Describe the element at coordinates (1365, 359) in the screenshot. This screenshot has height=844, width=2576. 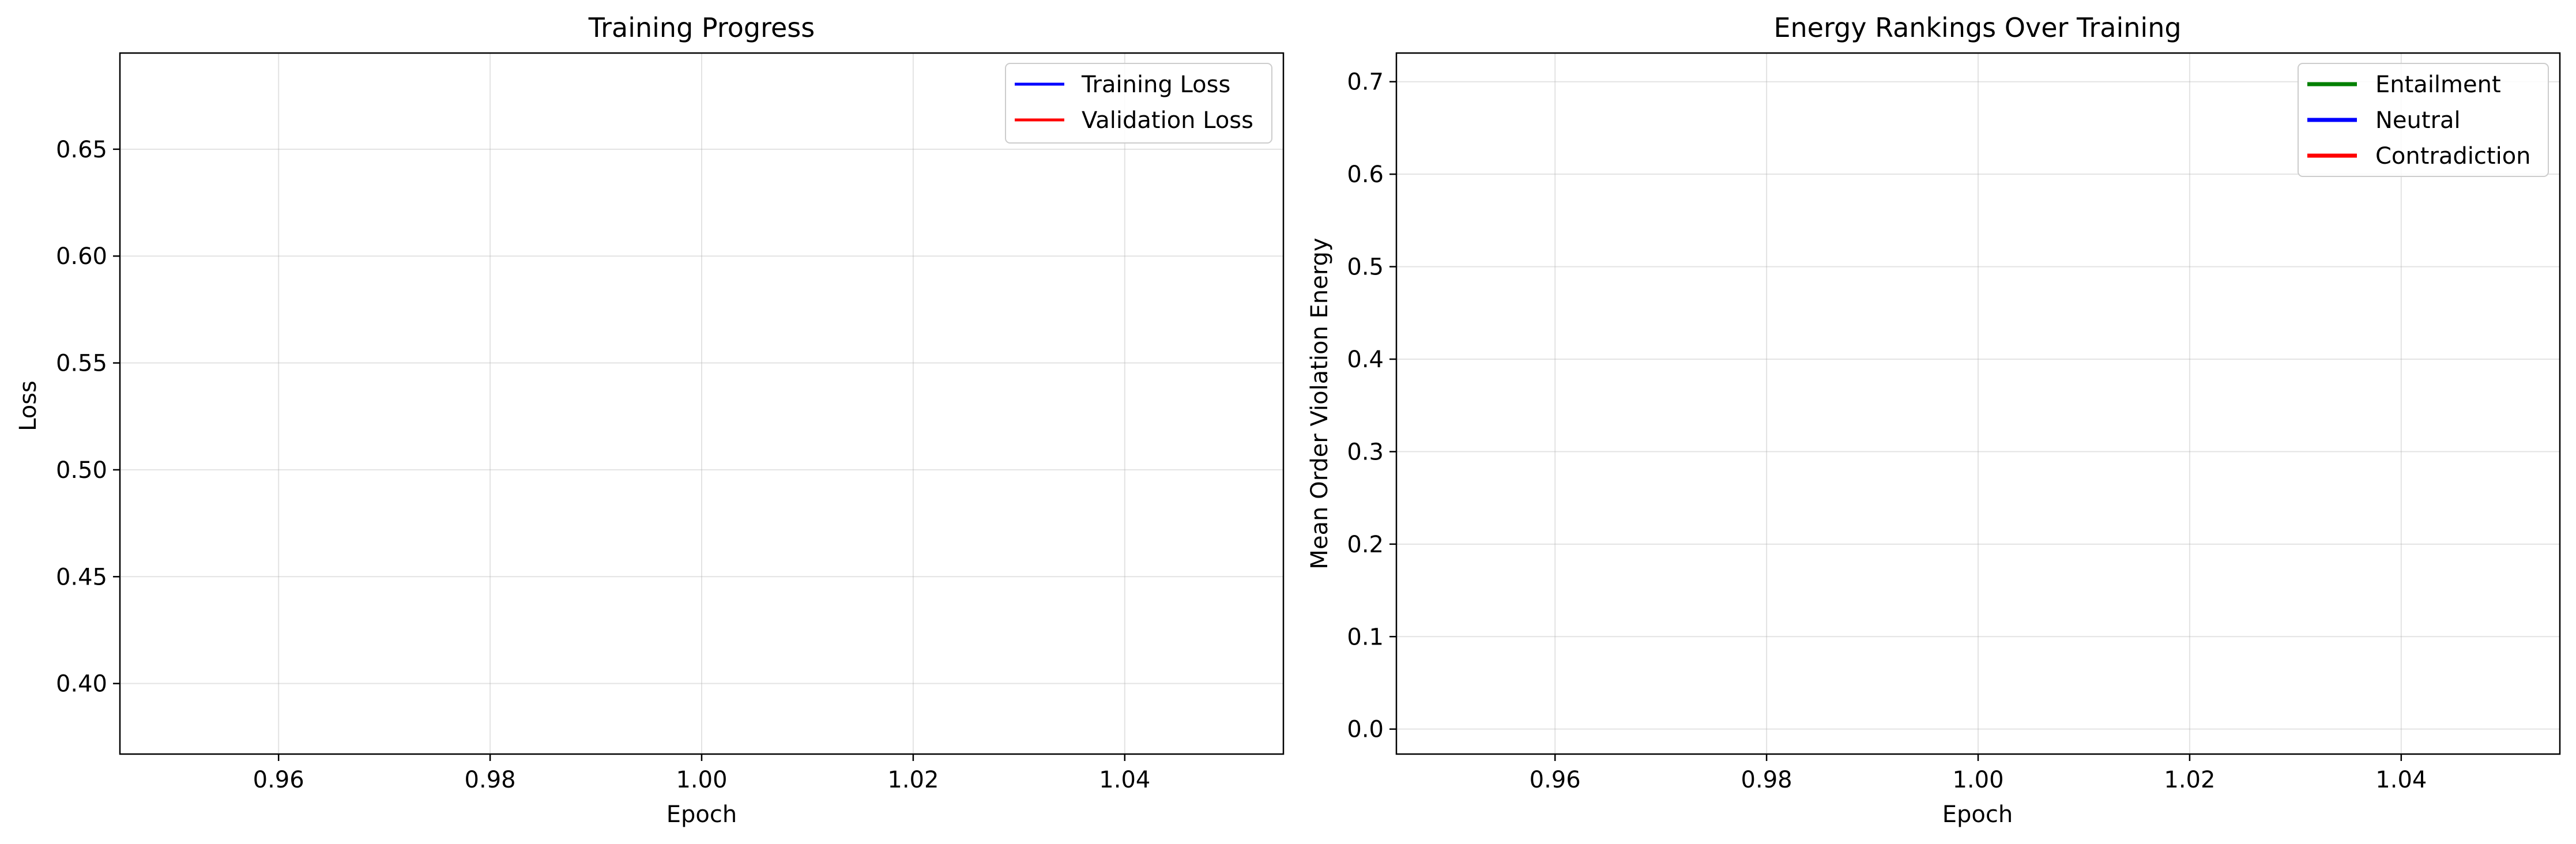
I see `y-tick-label: 0.4` at that location.